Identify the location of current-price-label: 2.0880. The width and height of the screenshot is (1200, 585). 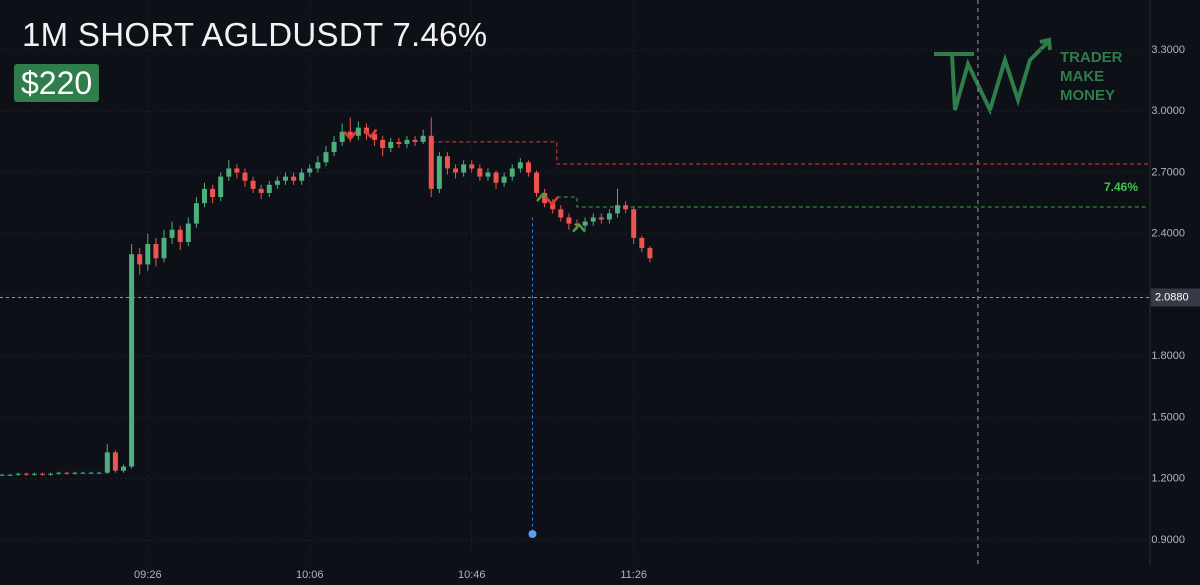
(1172, 297).